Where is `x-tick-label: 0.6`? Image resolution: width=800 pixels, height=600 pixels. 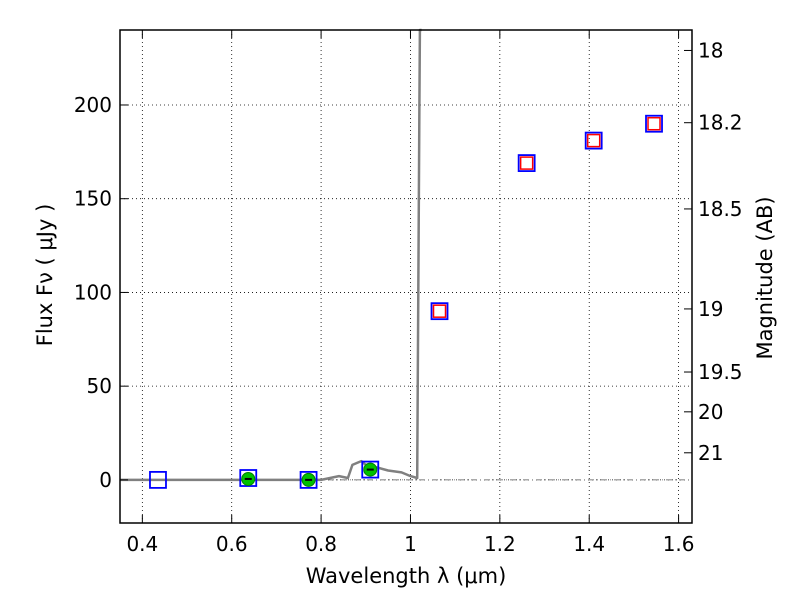 x-tick-label: 0.6 is located at coordinates (232, 544).